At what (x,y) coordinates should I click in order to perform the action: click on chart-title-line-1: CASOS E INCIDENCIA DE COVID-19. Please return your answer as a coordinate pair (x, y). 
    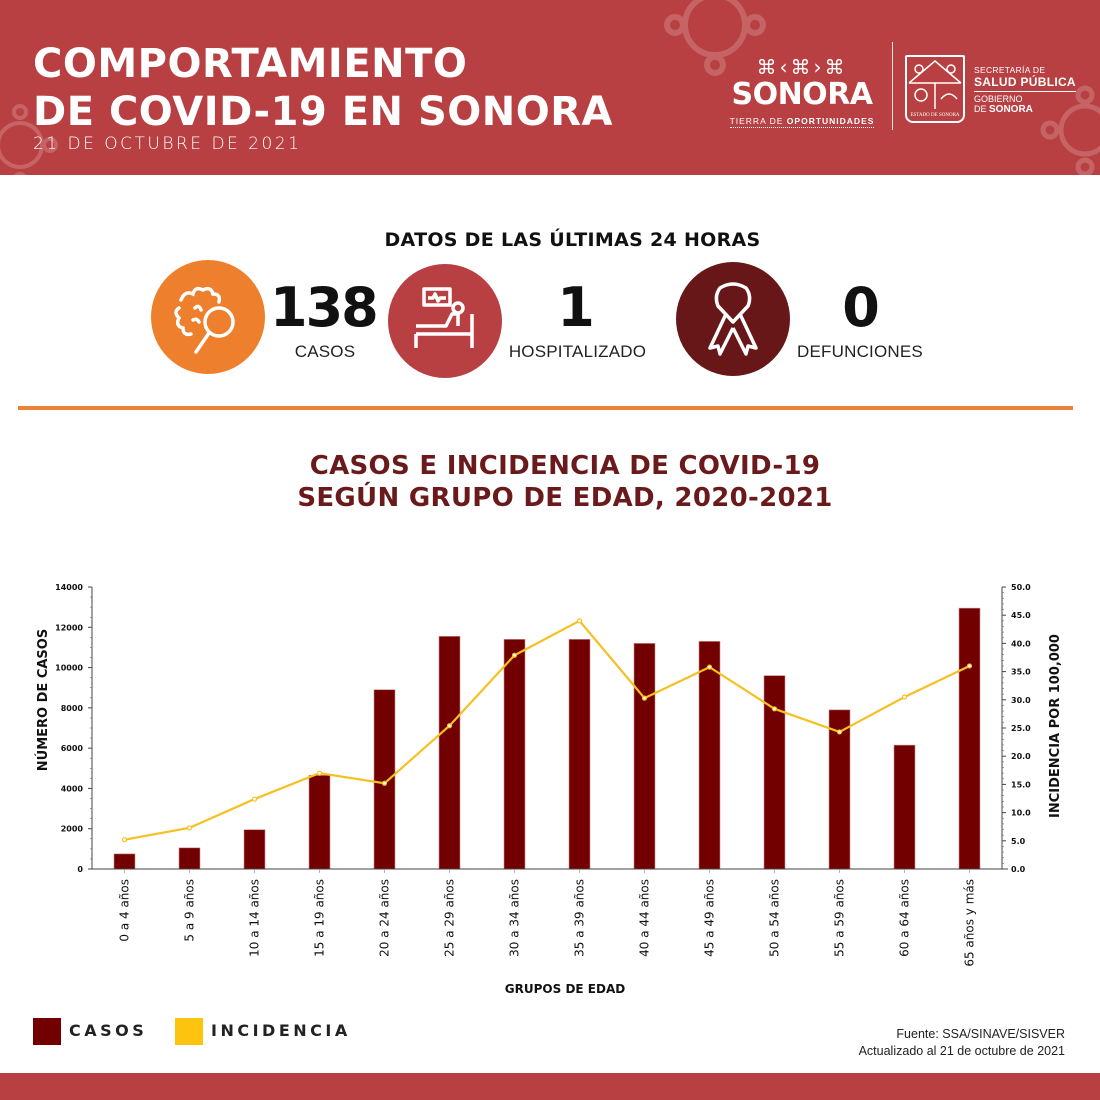
    Looking at the image, I should click on (565, 466).